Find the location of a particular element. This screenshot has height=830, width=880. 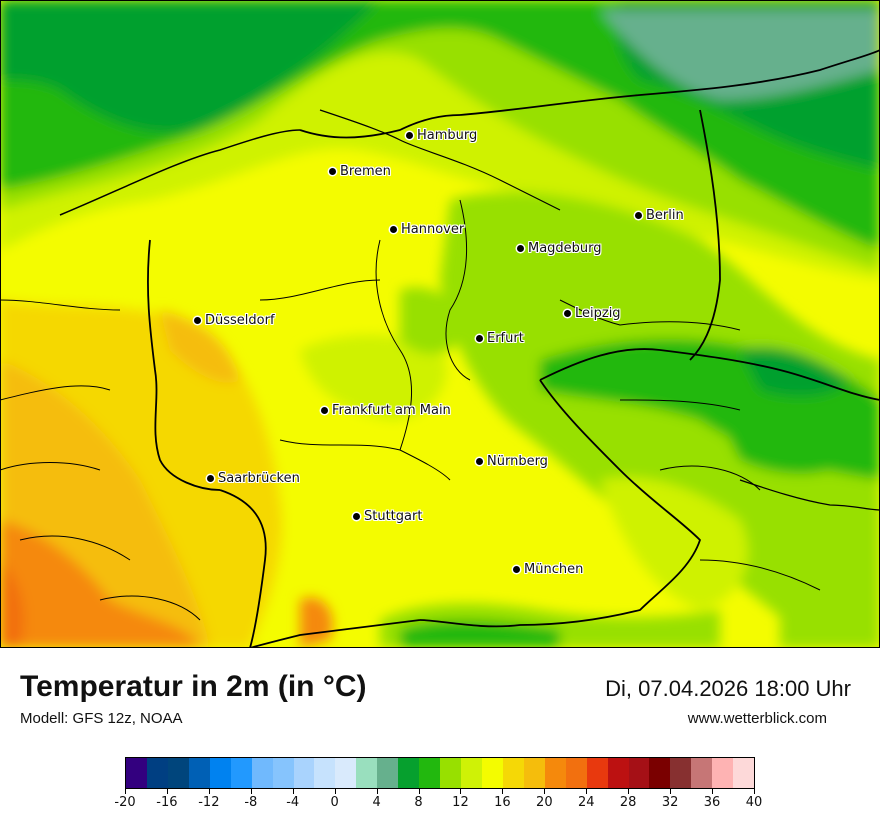

colorbar-tick-label: 16 is located at coordinates (502, 802).